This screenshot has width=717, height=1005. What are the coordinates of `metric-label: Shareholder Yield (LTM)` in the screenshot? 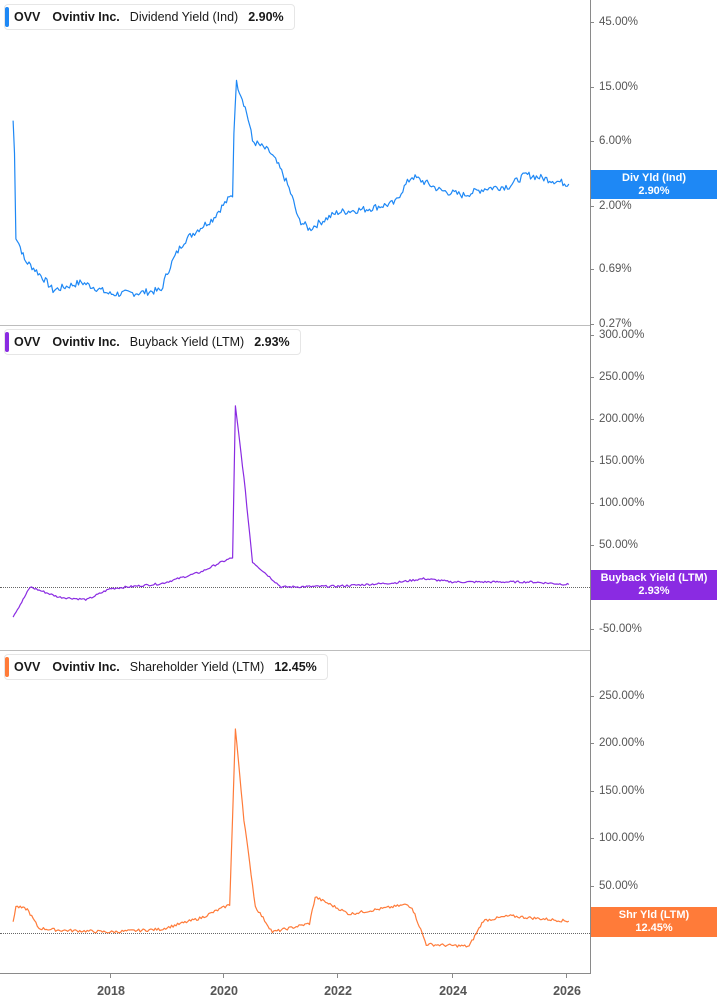 It's located at (197, 667).